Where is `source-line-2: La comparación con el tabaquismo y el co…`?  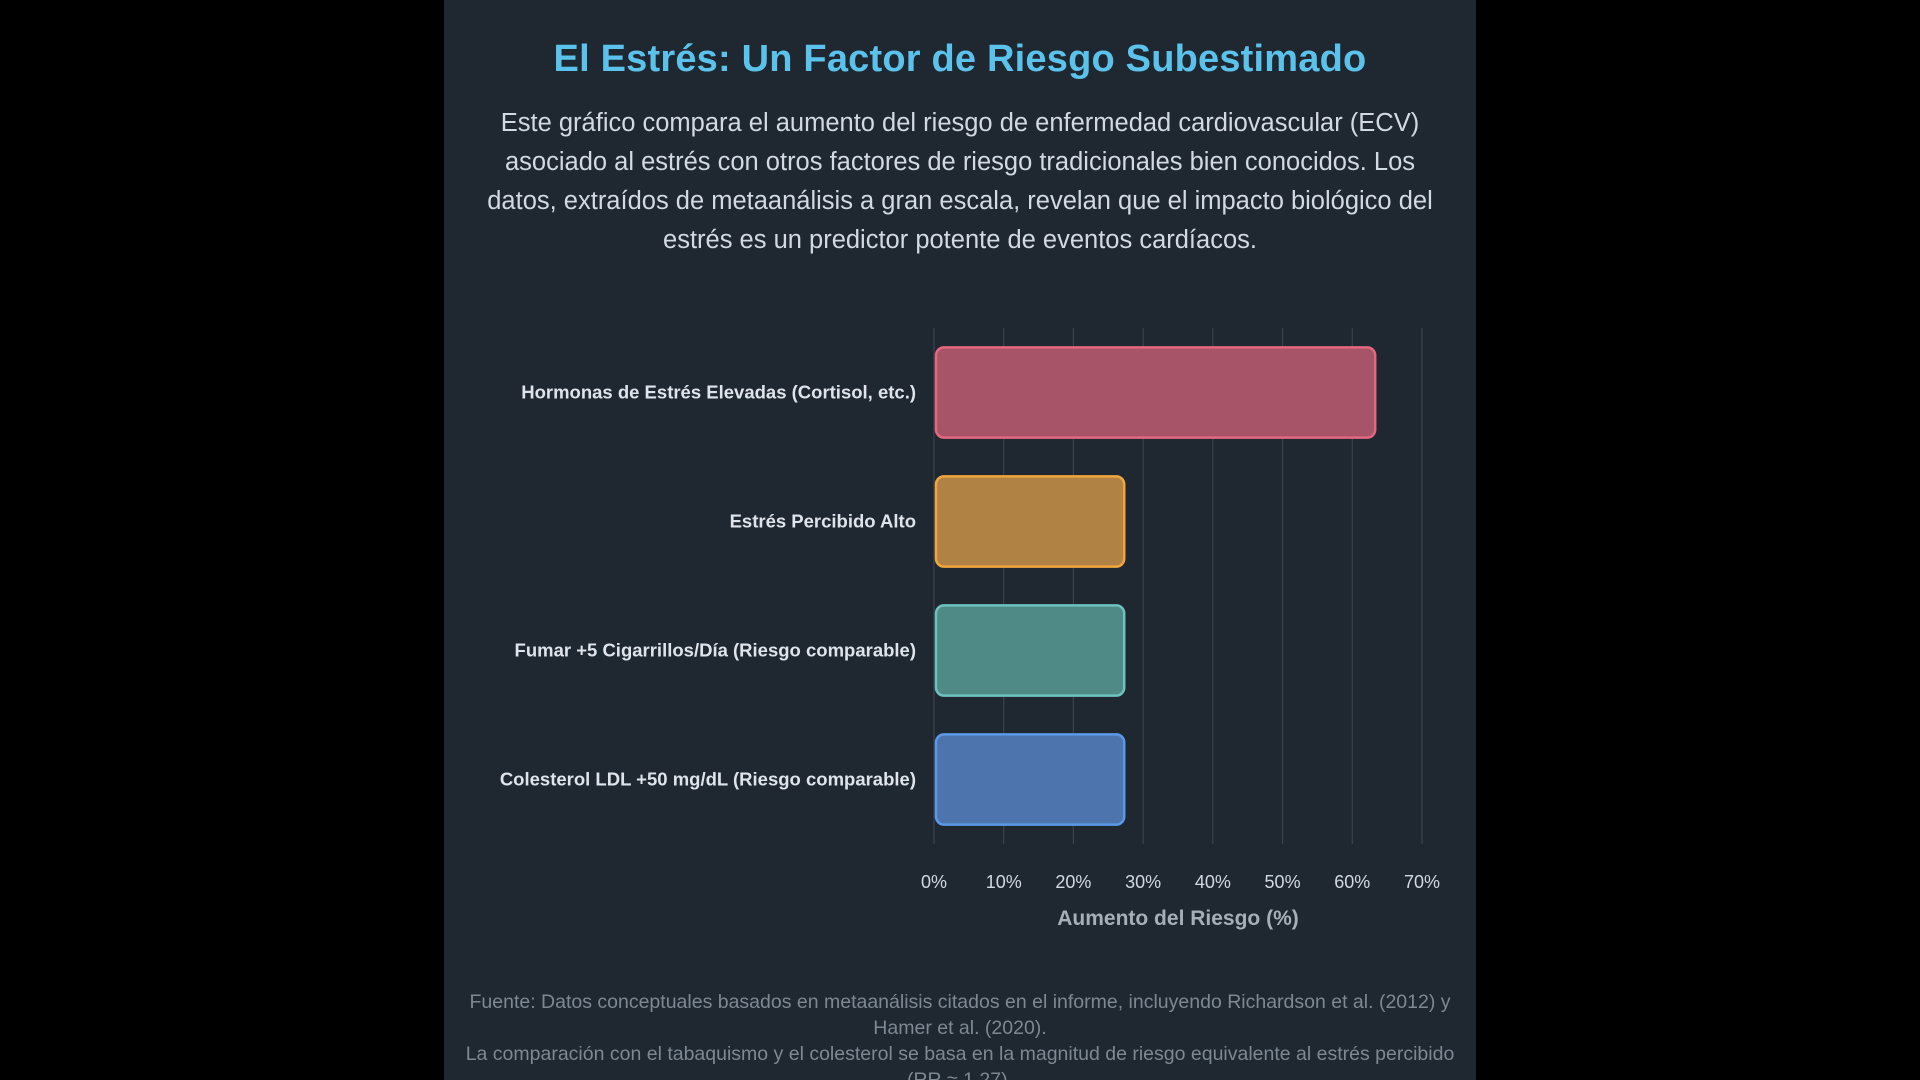 source-line-2: La comparación con el tabaquismo y el co… is located at coordinates (960, 1061).